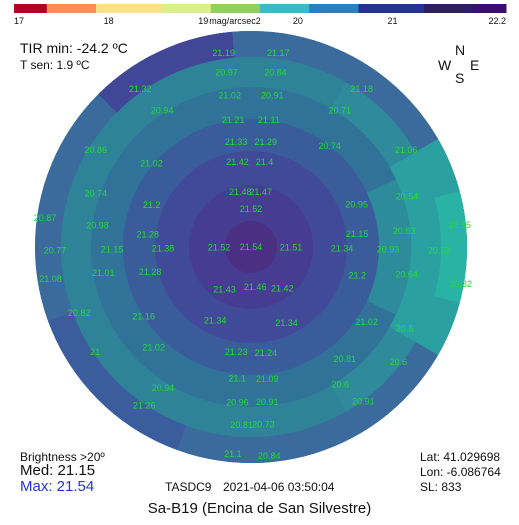  What do you see at coordinates (240, 192) in the screenshot?
I see `sky-value-label: 21.48` at bounding box center [240, 192].